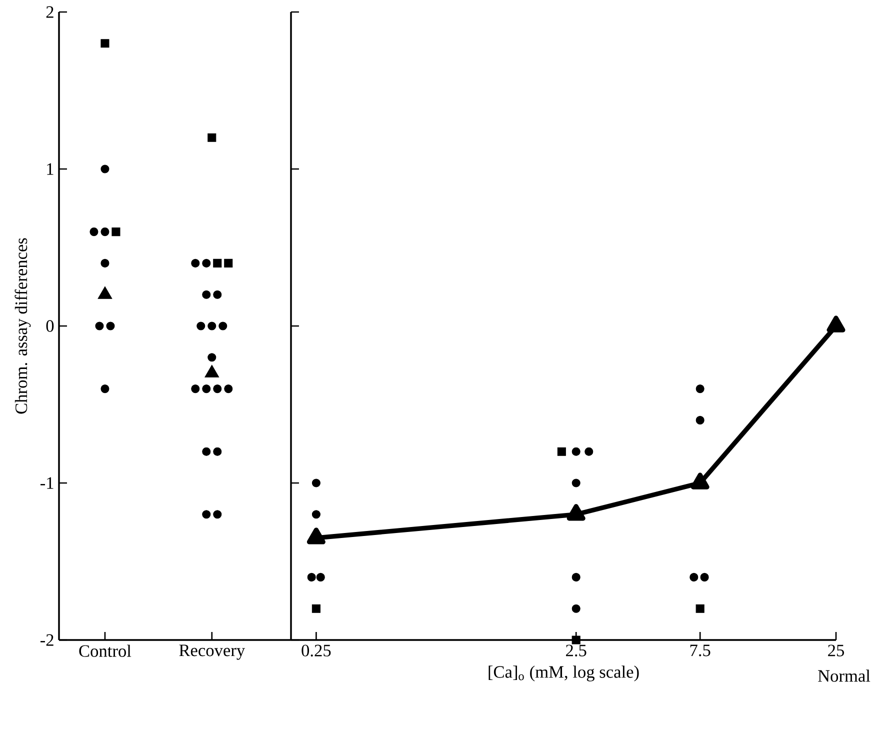 The image size is (876, 733). Describe the element at coordinates (316, 650) in the screenshot. I see `x-tick-label: 0.25` at that location.